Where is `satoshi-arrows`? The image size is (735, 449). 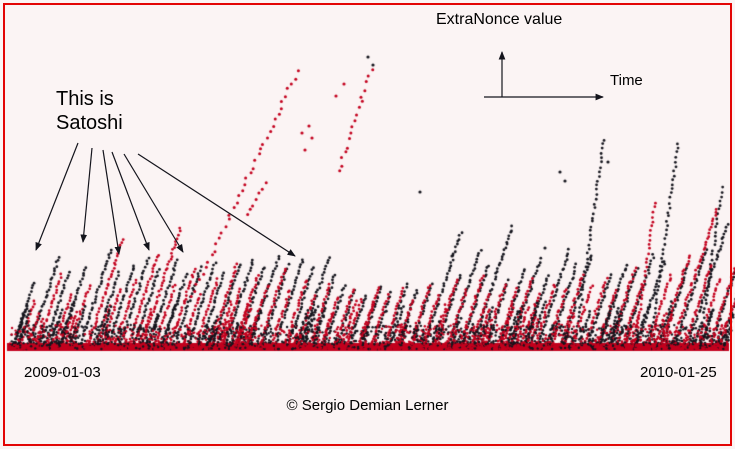
satoshi-arrows is located at coordinates (165, 199).